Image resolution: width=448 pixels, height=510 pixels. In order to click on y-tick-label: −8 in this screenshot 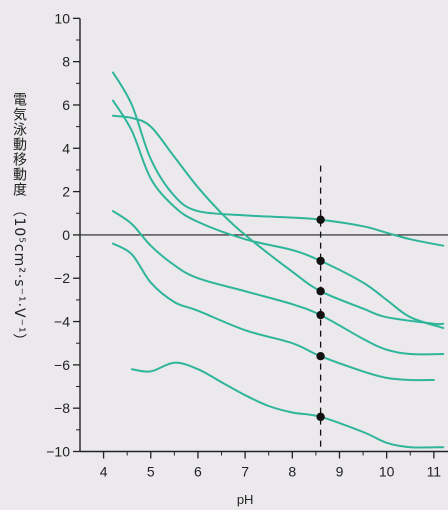, I will do `click(62, 408)`.